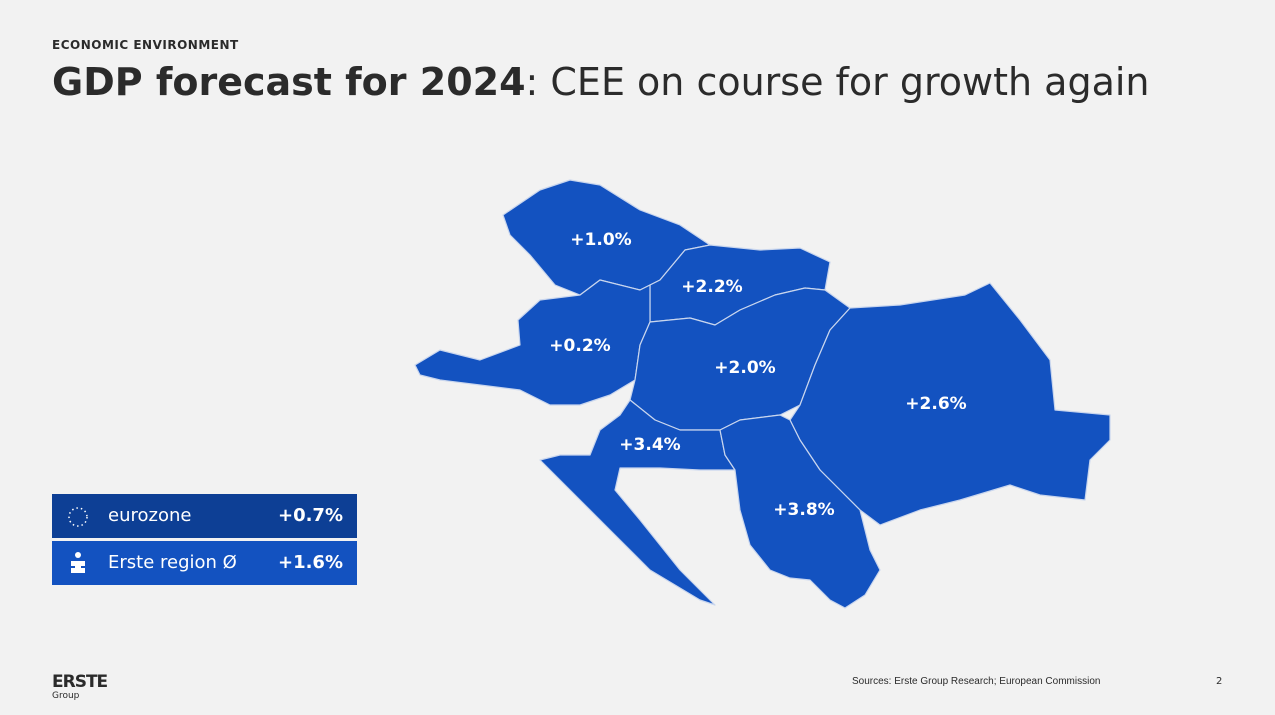 The height and width of the screenshot is (715, 1275). Describe the element at coordinates (1219, 681) in the screenshot. I see `page-number: 2` at that location.